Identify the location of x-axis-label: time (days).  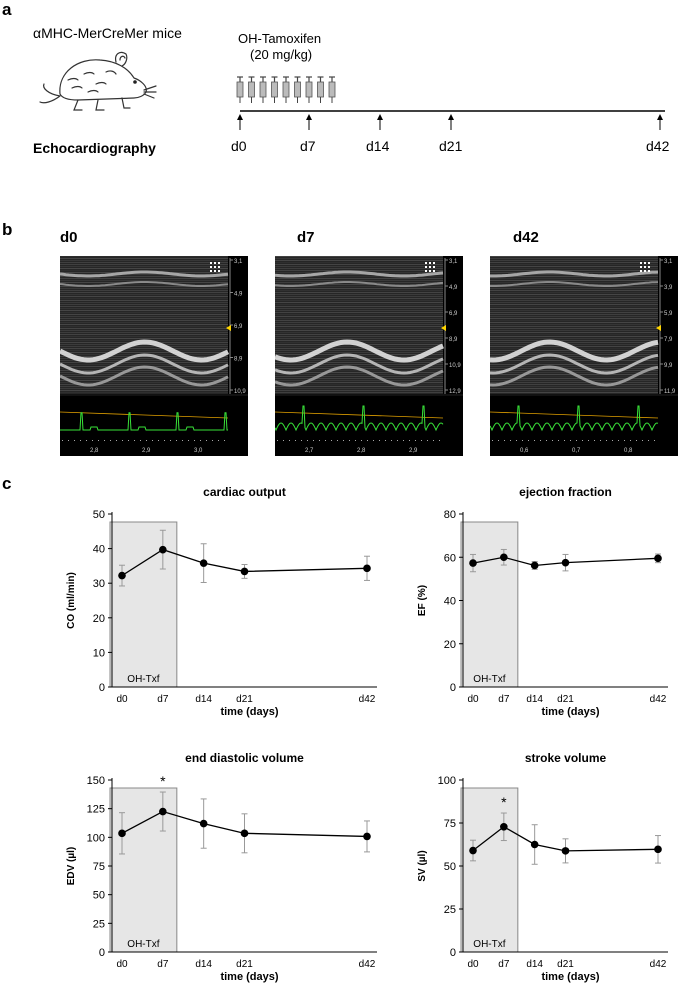
(249, 977).